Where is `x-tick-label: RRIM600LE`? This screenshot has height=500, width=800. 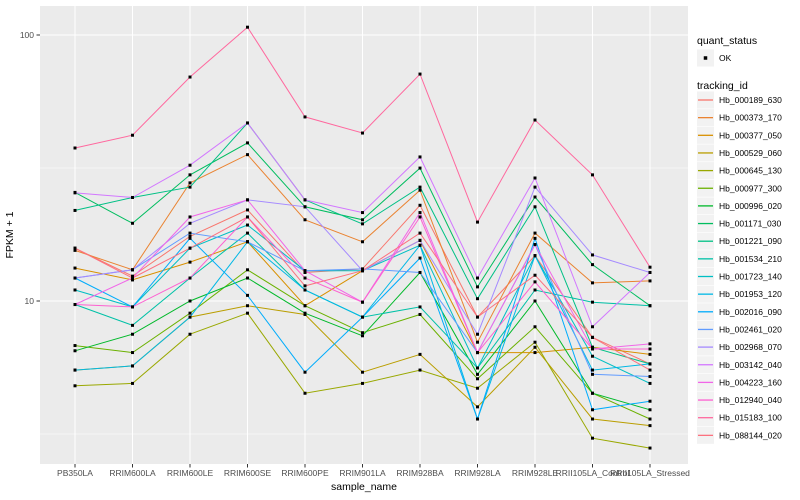 x-tick-label: RRIM600LE is located at coordinates (190, 473).